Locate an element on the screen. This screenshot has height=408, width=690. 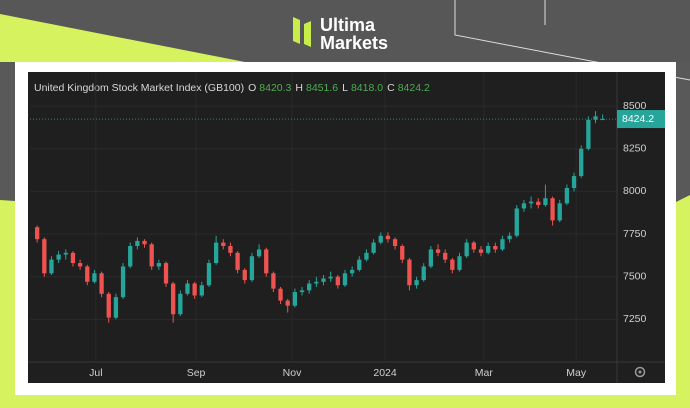
x-tick-label: Mar is located at coordinates (484, 373).